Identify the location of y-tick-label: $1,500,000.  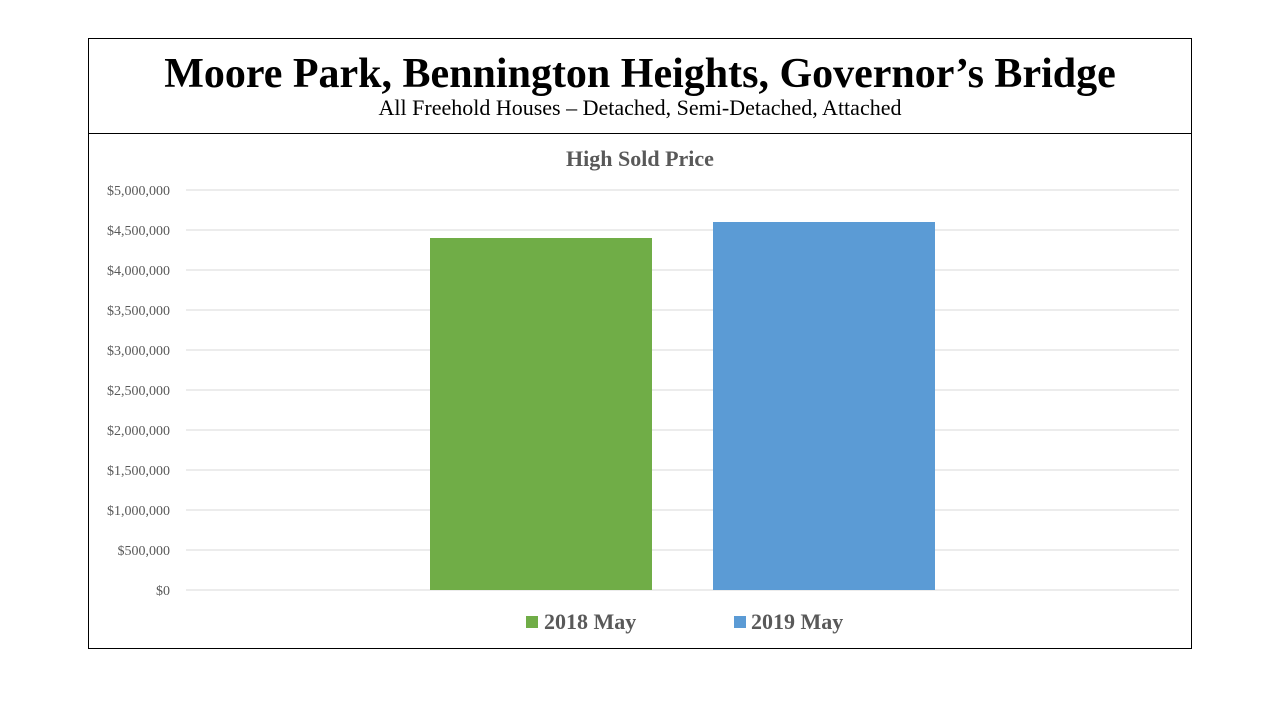
(138, 471).